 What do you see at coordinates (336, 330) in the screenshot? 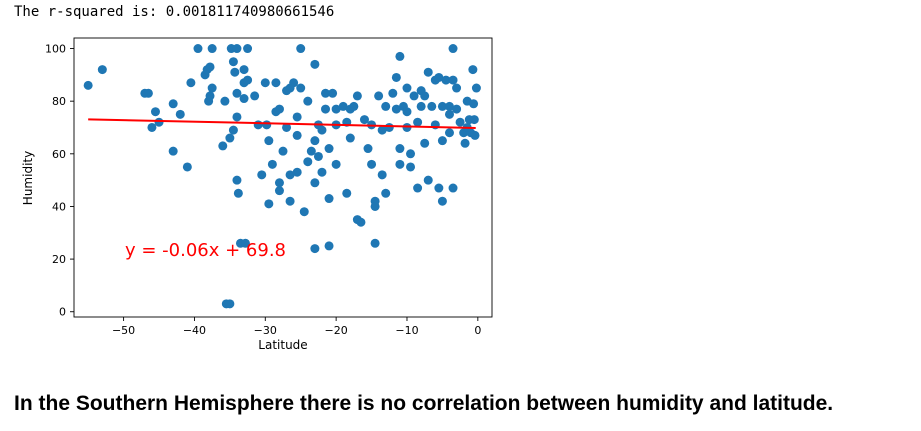
I see `x-tick-label: −20` at bounding box center [336, 330].